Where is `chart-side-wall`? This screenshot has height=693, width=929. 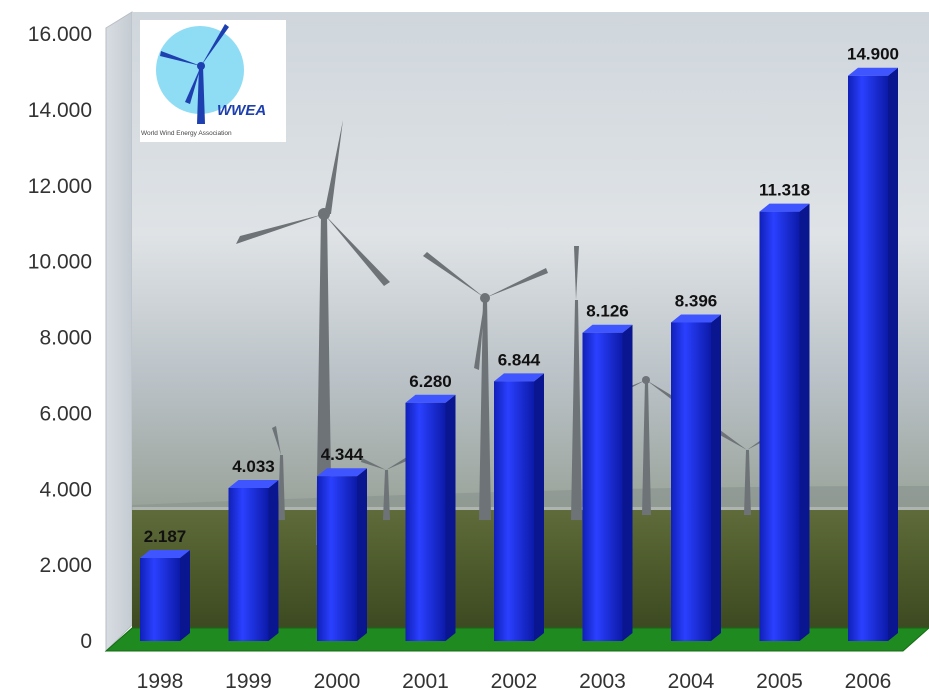 chart-side-wall is located at coordinates (119, 332).